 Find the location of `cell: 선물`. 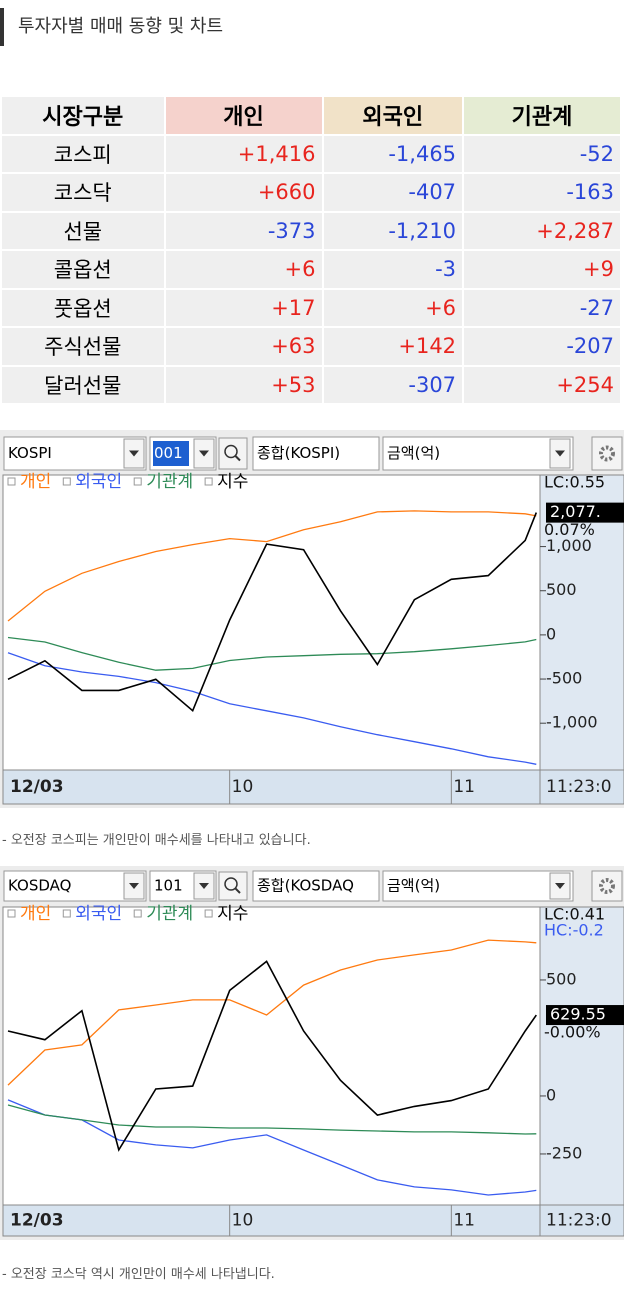

cell: 선물 is located at coordinates (83, 230).